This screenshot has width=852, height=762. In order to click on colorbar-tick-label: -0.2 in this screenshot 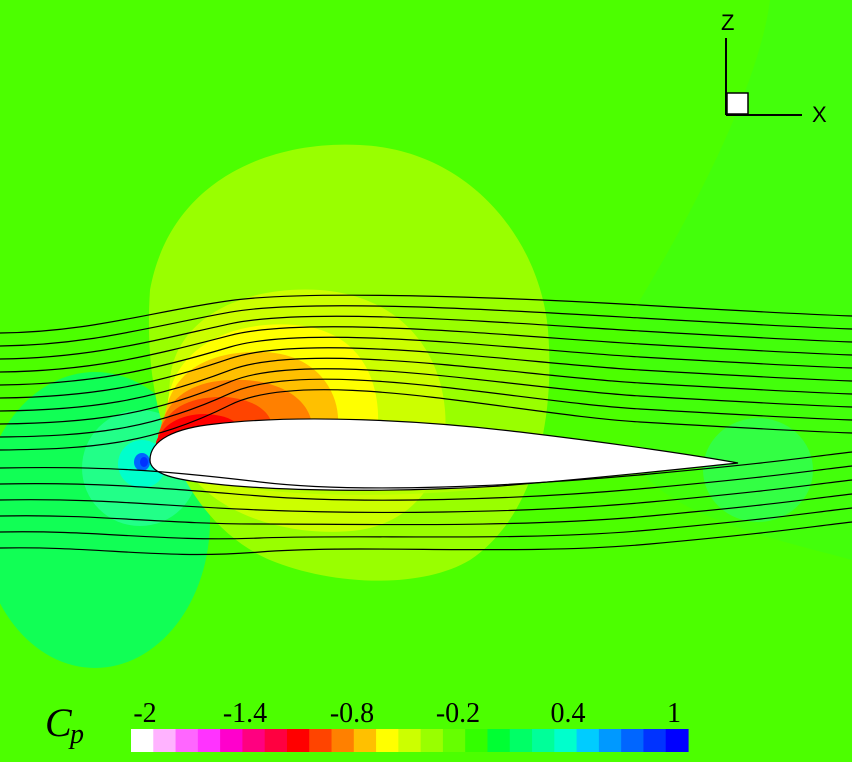, I will do `click(458, 713)`.